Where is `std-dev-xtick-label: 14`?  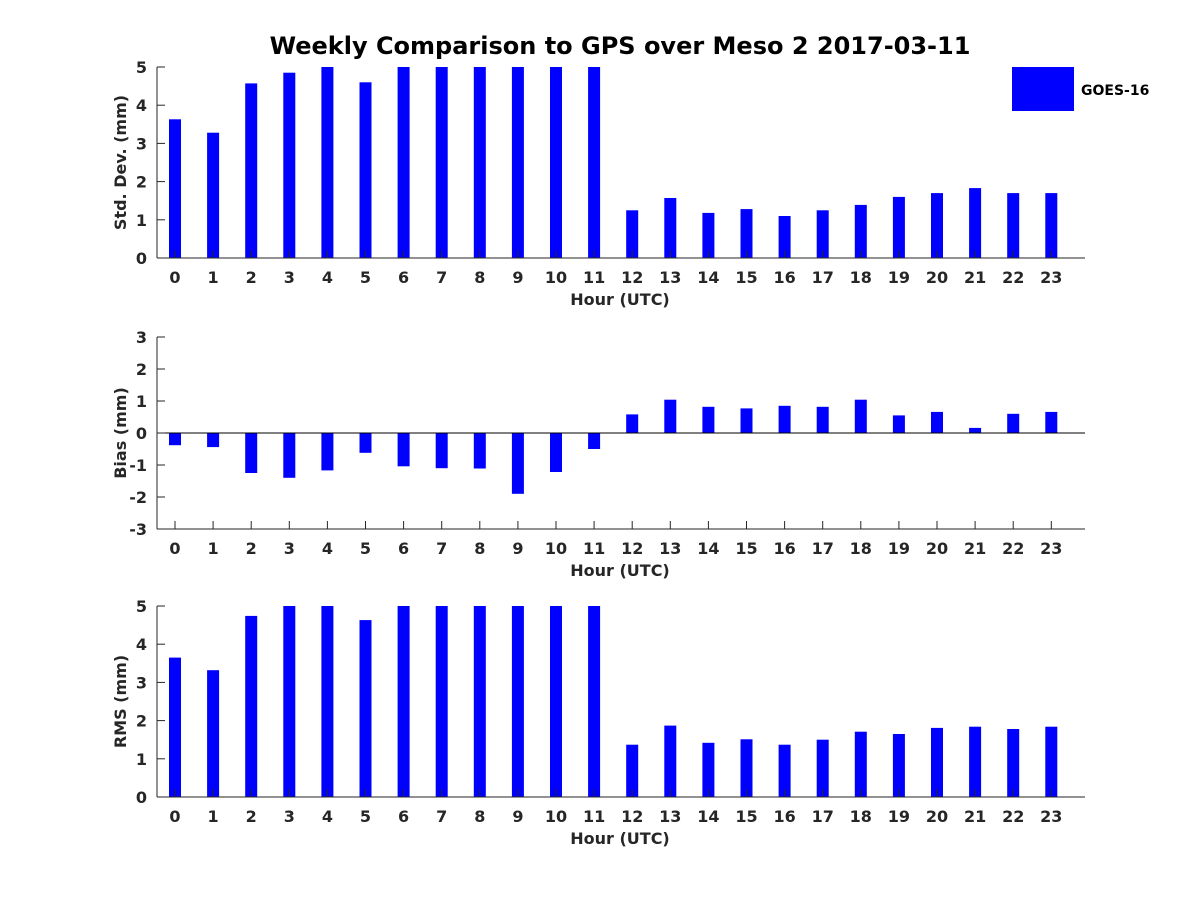
std-dev-xtick-label: 14 is located at coordinates (708, 277).